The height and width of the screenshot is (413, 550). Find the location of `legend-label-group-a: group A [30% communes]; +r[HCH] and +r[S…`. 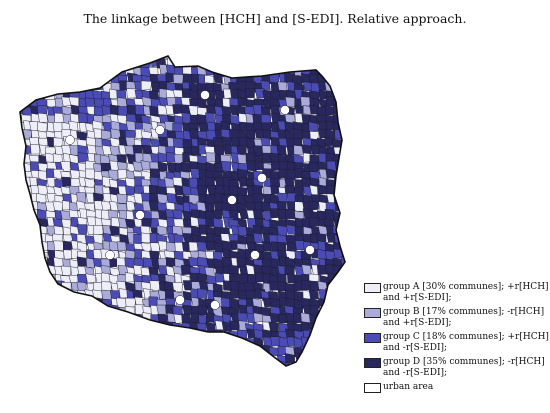

legend-label-group-a: group A [30% communes]; +r[HCH] and +r[S… is located at coordinates (466, 292).